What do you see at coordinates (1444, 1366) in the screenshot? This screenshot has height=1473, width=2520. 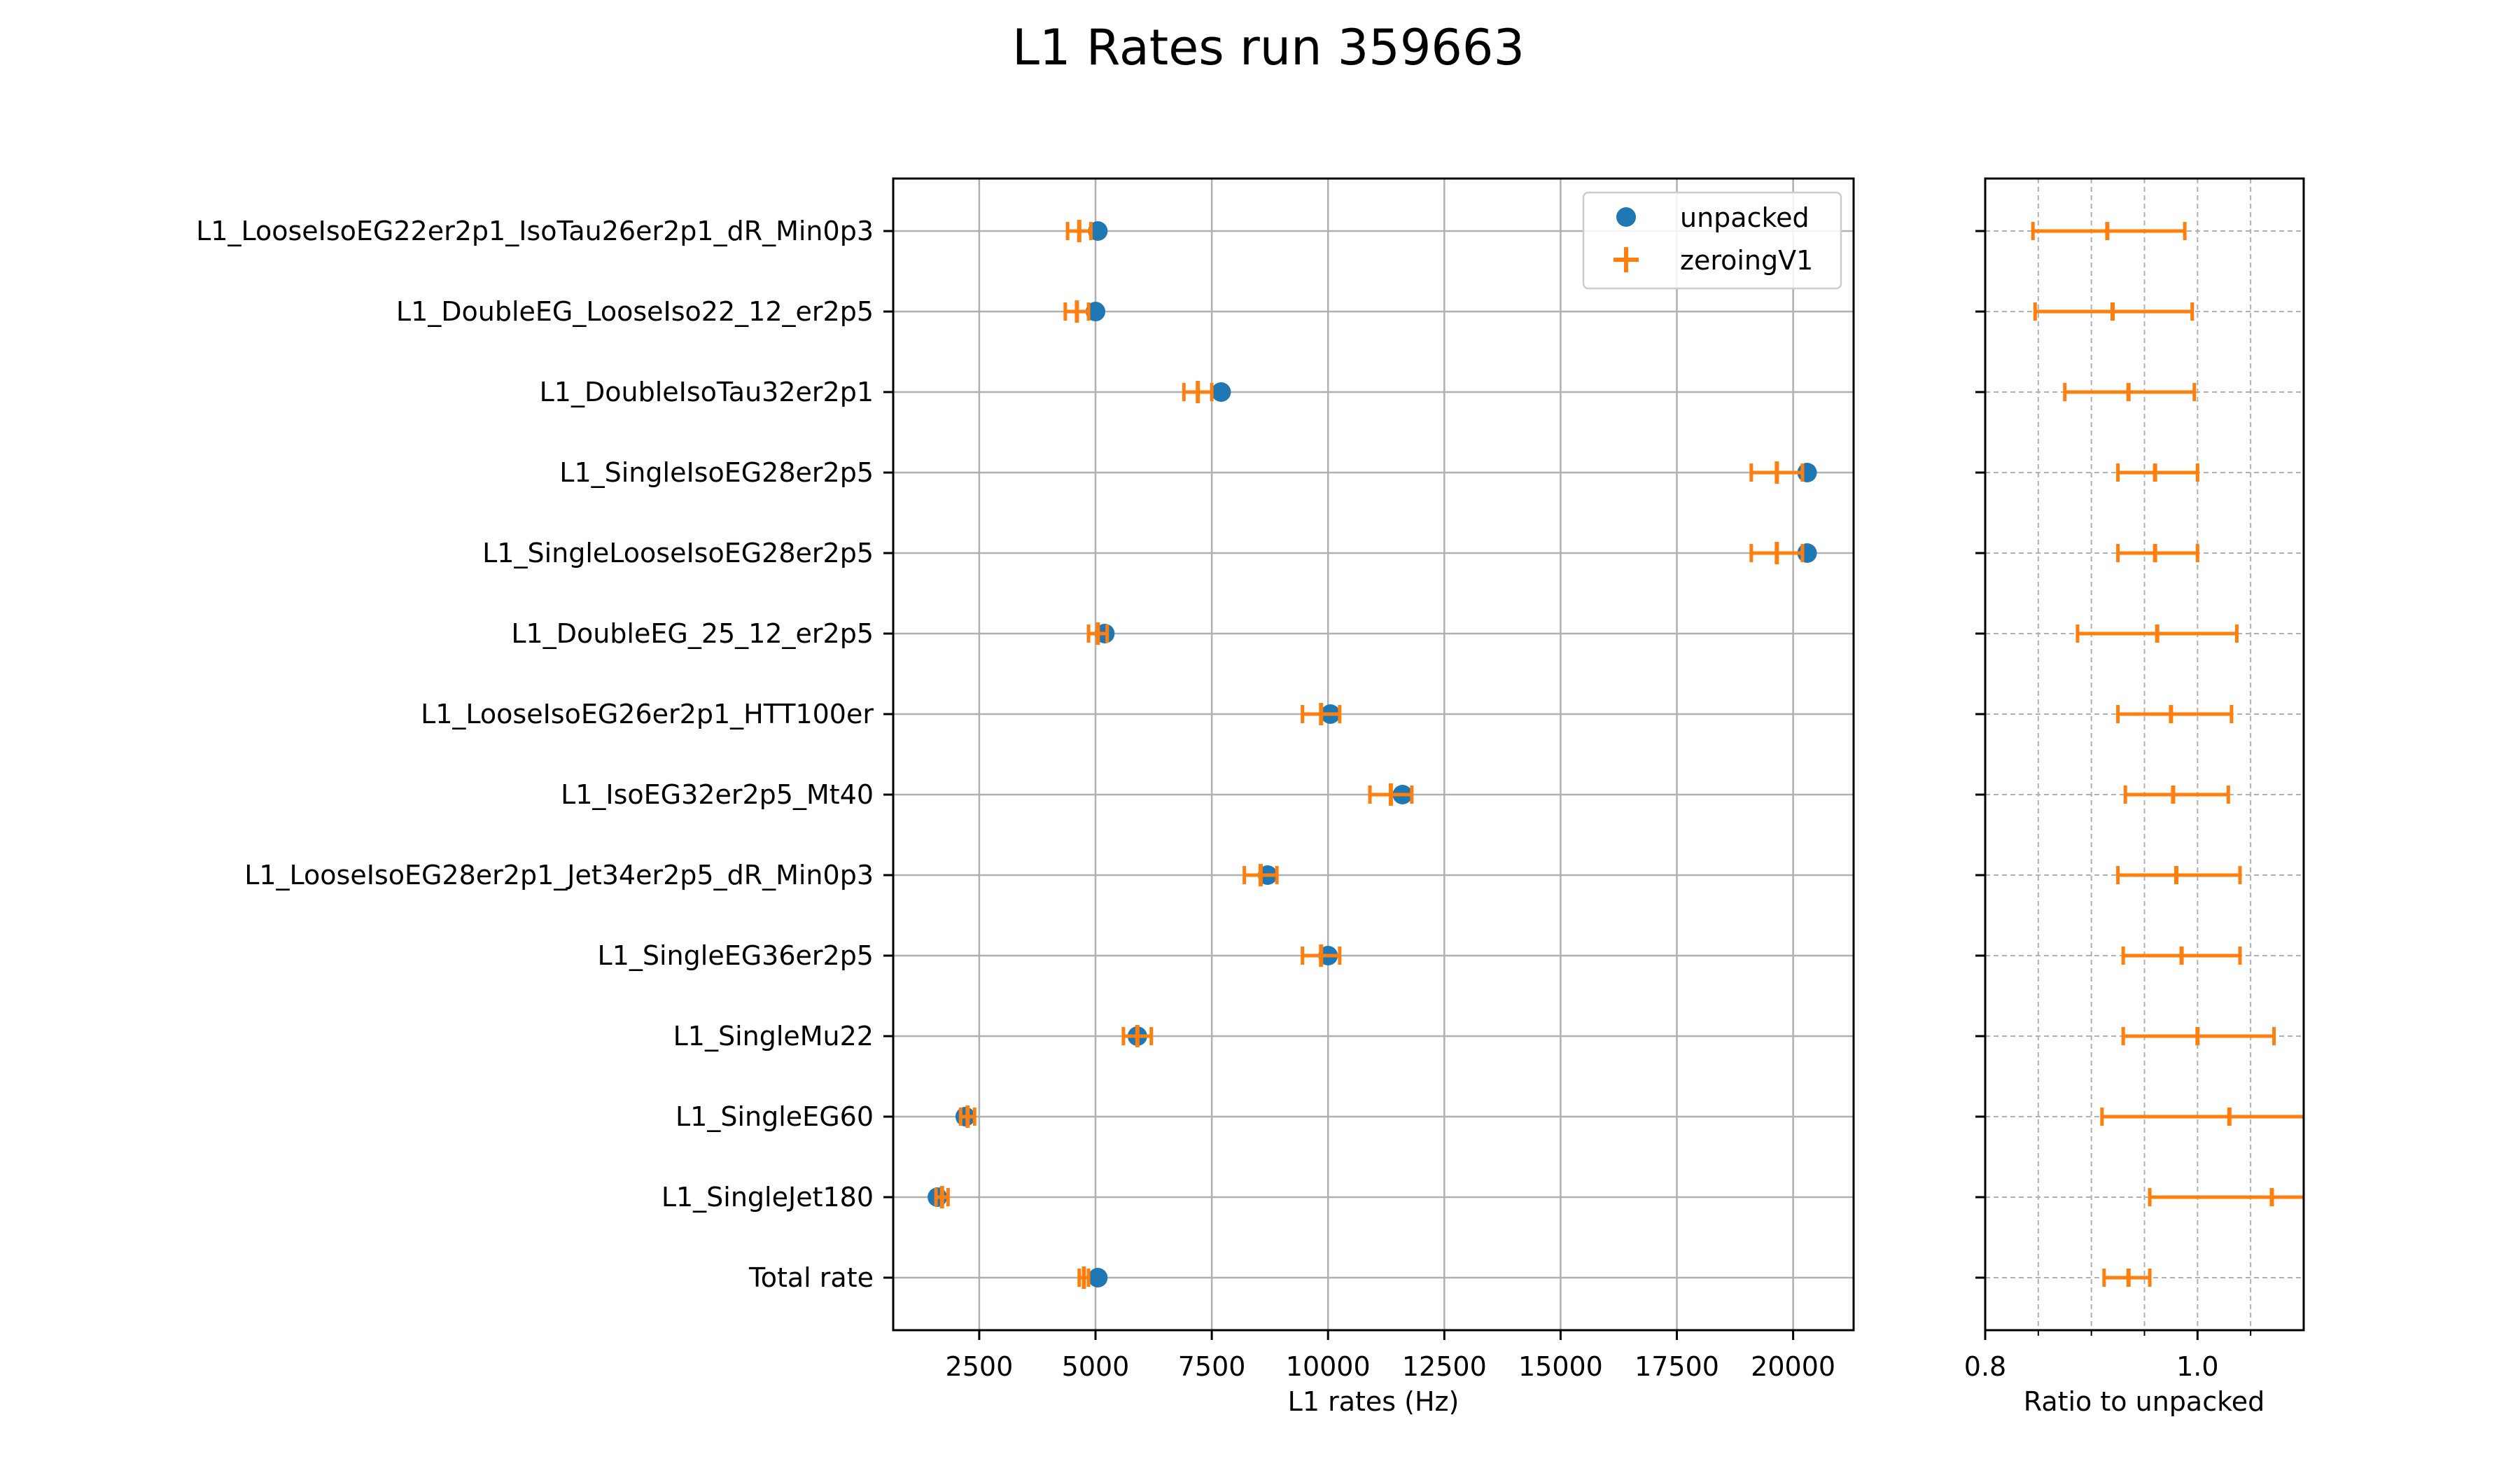 I see `rates-x-tick-label: 12500` at bounding box center [1444, 1366].